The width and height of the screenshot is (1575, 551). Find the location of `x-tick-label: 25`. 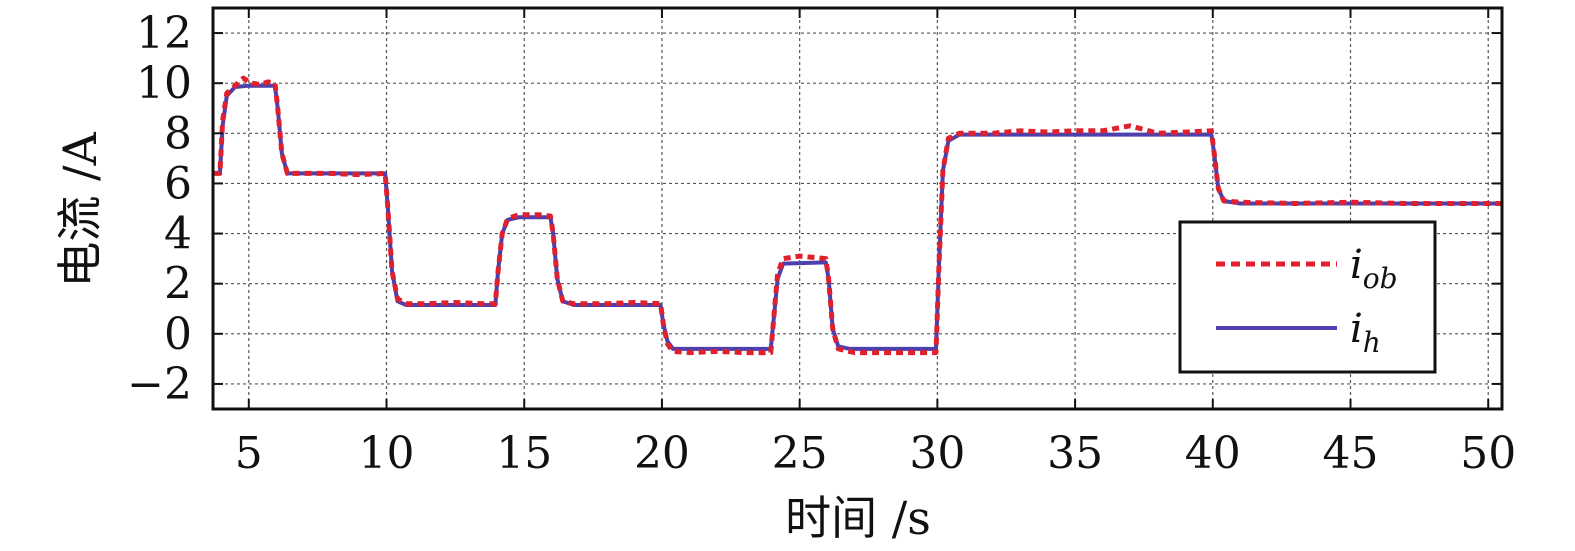

x-tick-label: 25 is located at coordinates (800, 453).